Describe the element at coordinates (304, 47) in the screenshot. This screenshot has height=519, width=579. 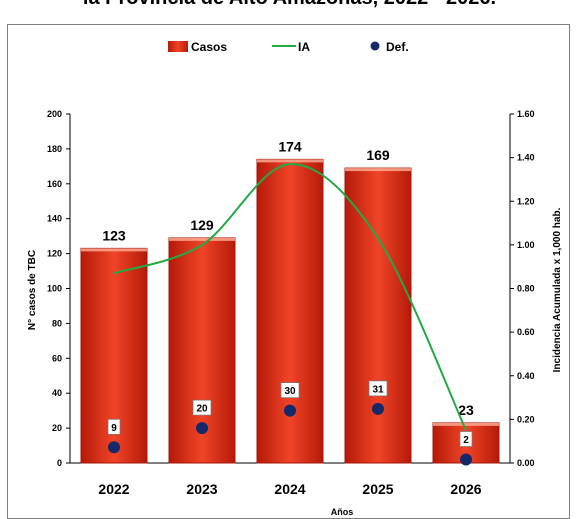
I see `legend-line-label: IA` at that location.